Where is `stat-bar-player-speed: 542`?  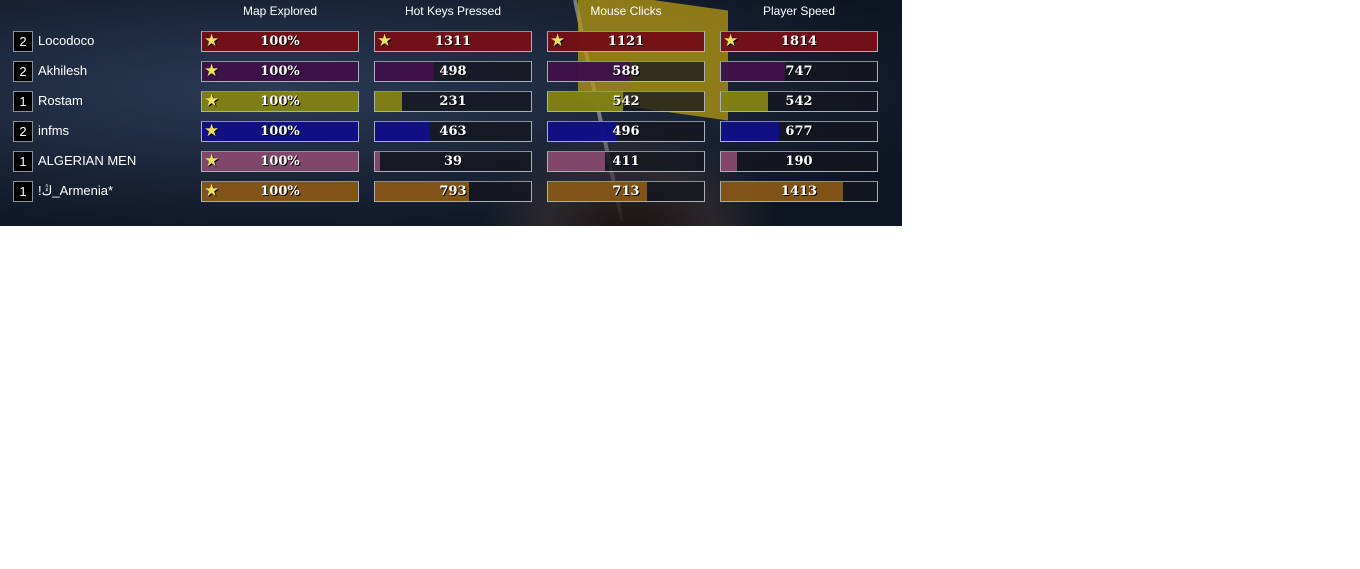
stat-bar-player-speed: 542 is located at coordinates (799, 101).